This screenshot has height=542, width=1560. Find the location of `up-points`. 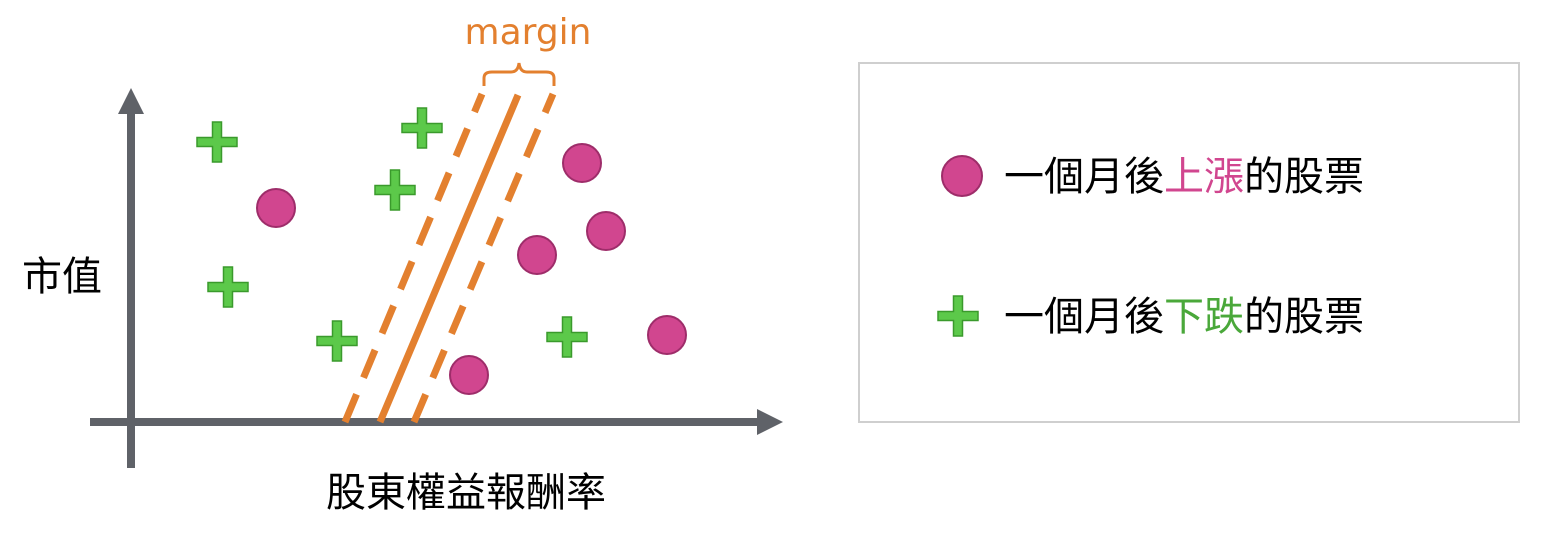

up-points is located at coordinates (471, 269).